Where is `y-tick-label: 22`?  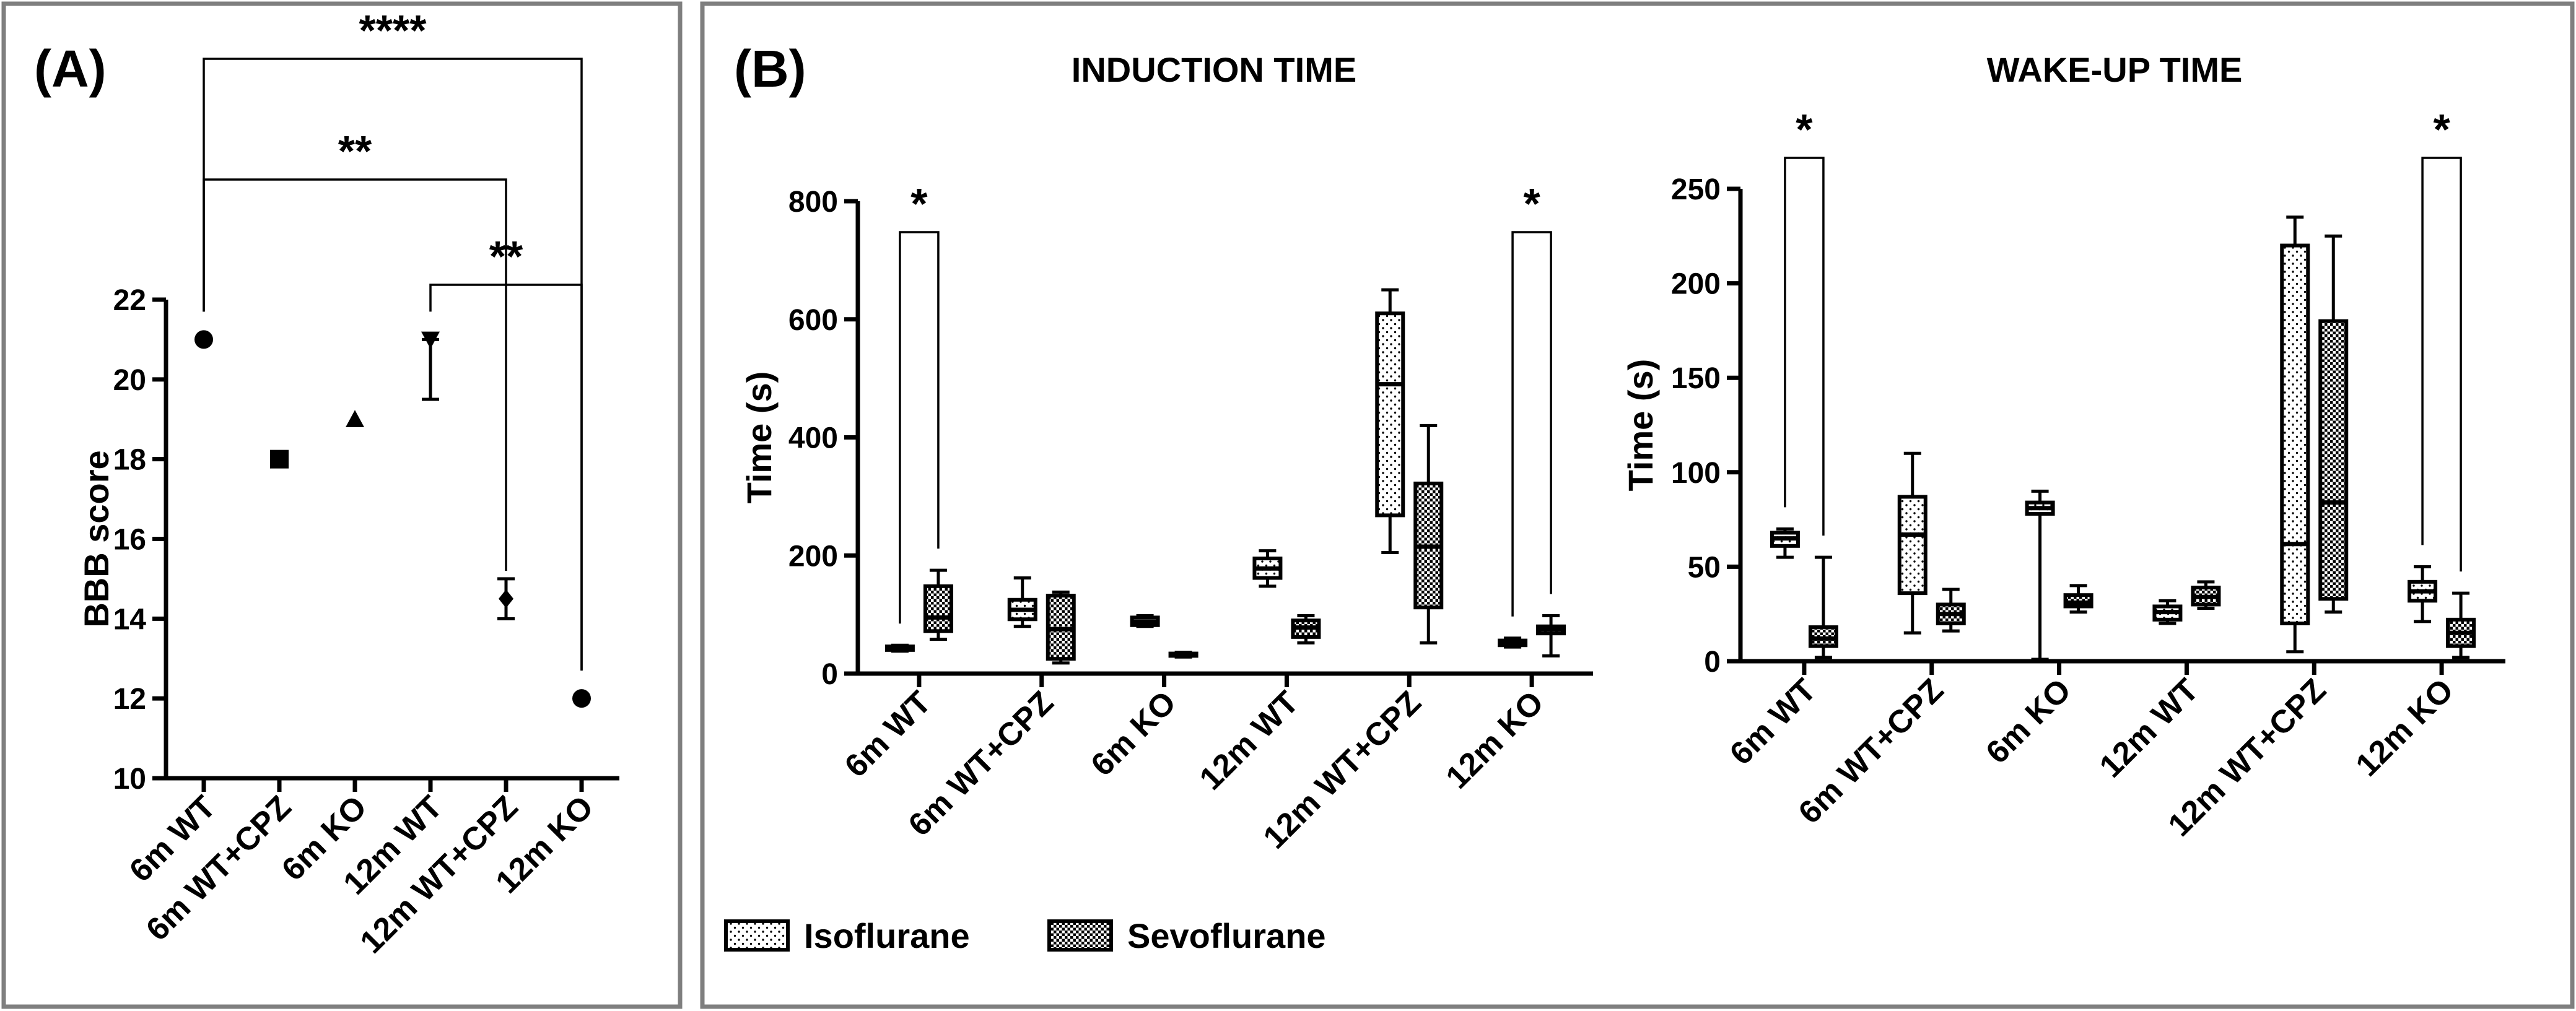 y-tick-label: 22 is located at coordinates (129, 301).